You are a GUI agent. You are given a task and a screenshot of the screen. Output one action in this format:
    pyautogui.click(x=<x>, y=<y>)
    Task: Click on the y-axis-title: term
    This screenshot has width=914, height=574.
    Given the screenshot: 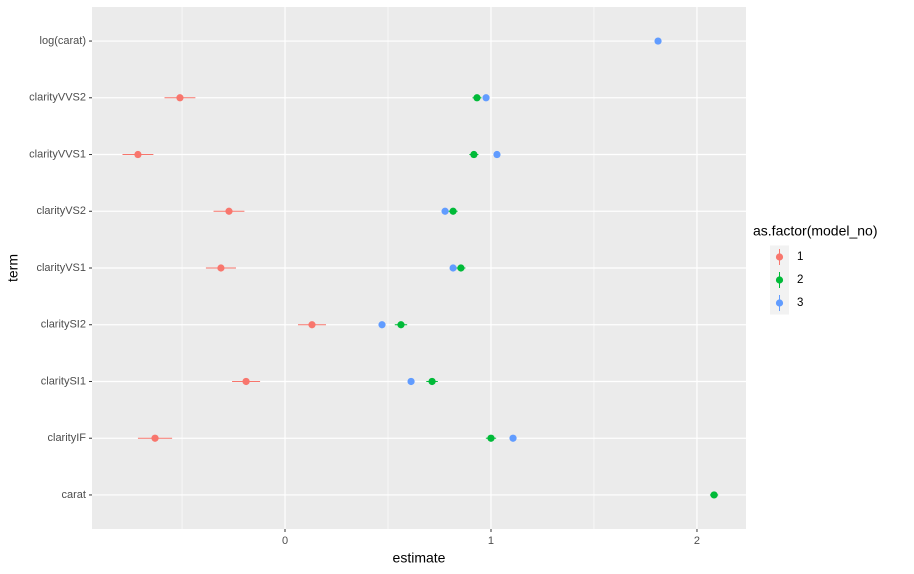 What is the action you would take?
    pyautogui.click(x=13, y=268)
    